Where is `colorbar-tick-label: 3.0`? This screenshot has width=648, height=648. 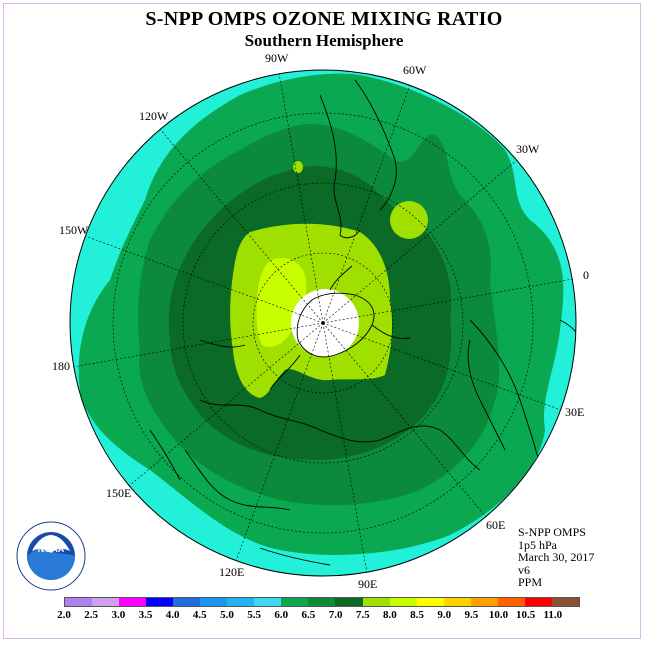
colorbar-tick-label: 3.0 is located at coordinates (118, 615).